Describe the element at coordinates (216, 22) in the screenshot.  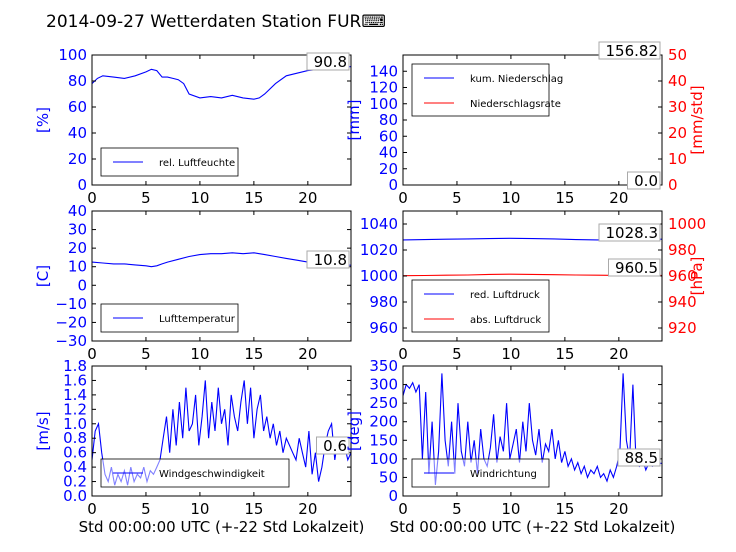
I see `figure-title: 2014-09-27 Wetterdaten Station FUR⌨` at that location.